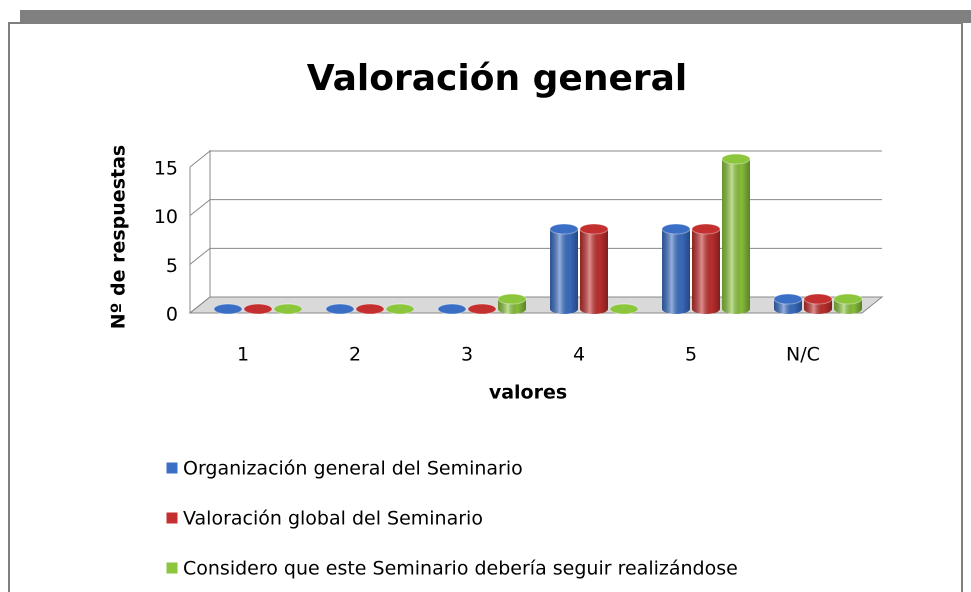 Image resolution: width=971 pixels, height=592 pixels. Describe the element at coordinates (353, 469) in the screenshot. I see `legend-label: Organización general del Seminario` at that location.